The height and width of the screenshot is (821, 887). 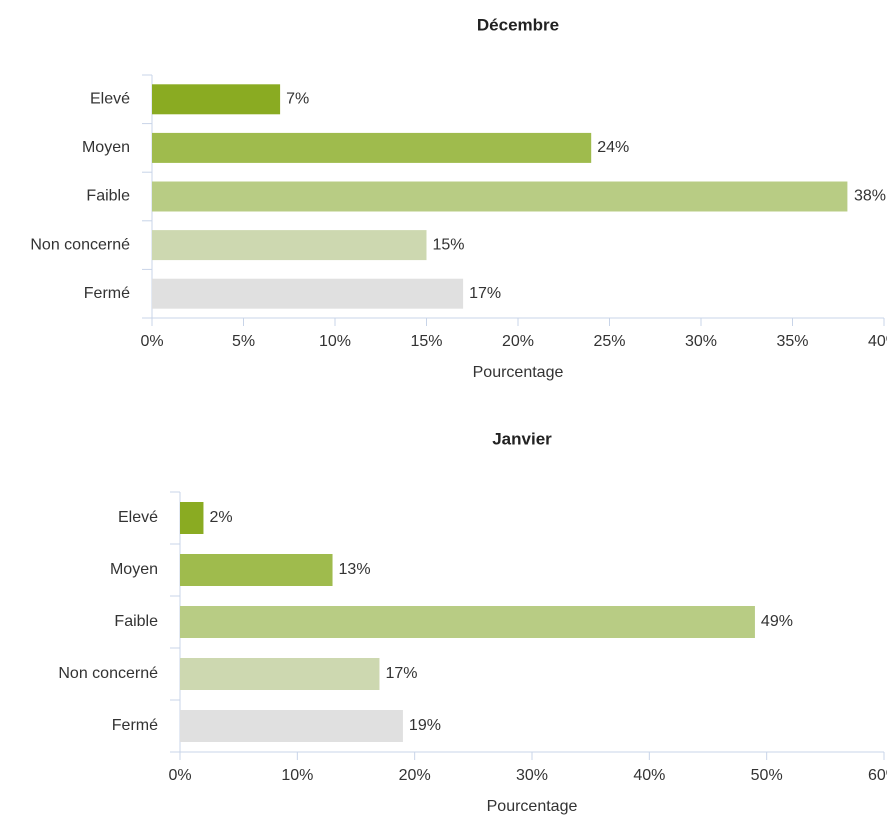 I want to click on data-label: 19%, so click(x=425, y=725).